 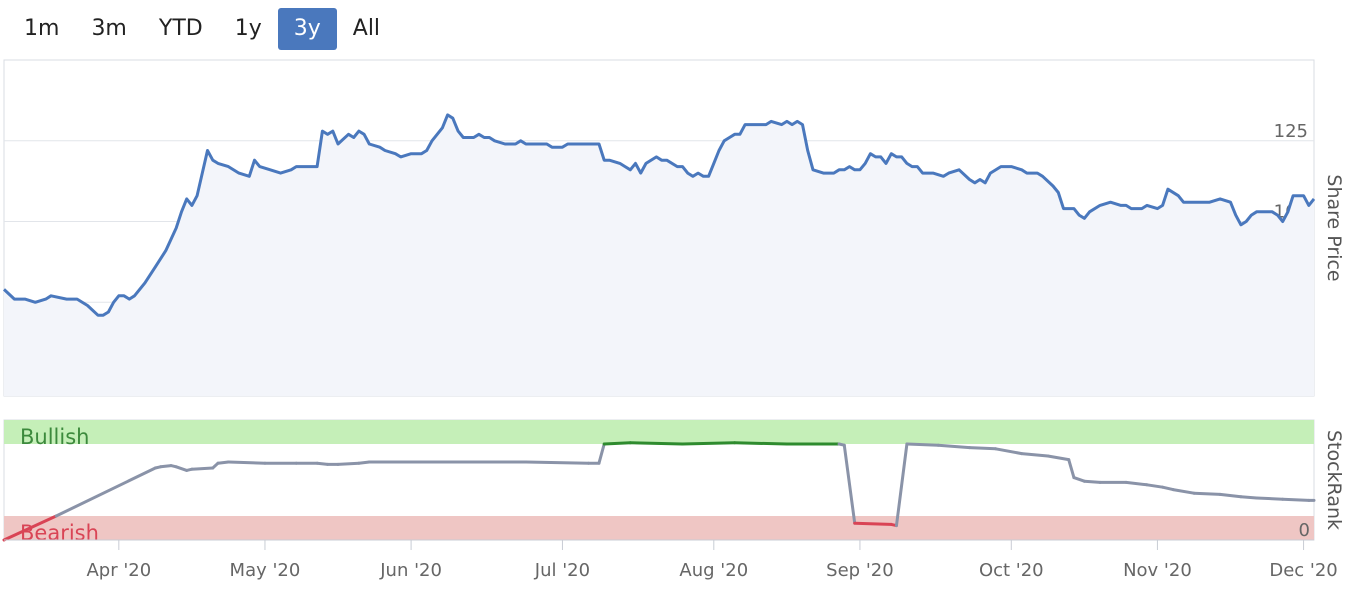 What do you see at coordinates (180, 28) in the screenshot?
I see `range-button-ytd: YTD` at bounding box center [180, 28].